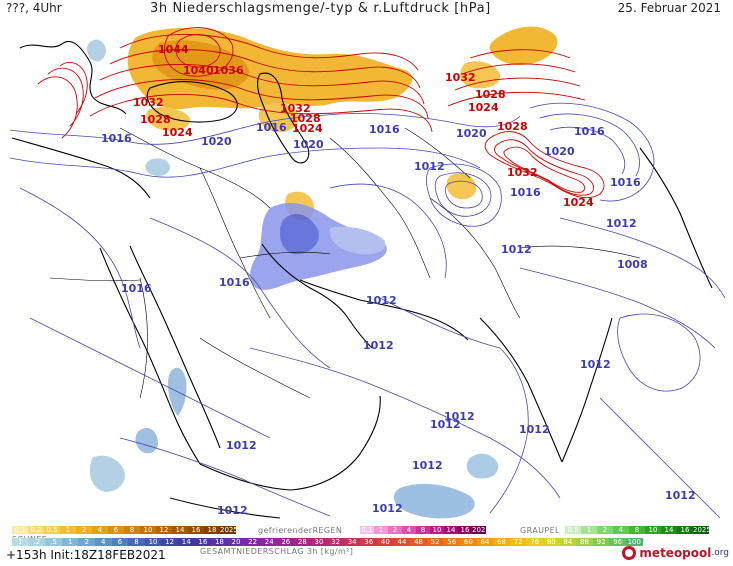 This screenshot has width=733, height=566. I want to click on legend-freezing-rain-cell: 8, so click(423, 530).